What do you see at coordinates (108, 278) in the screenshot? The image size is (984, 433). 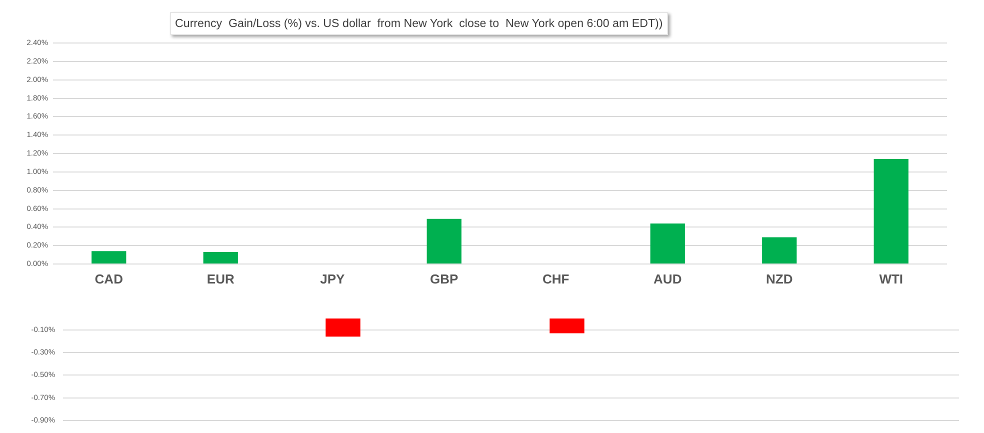 I see `x-tick-label: CAD` at bounding box center [108, 278].